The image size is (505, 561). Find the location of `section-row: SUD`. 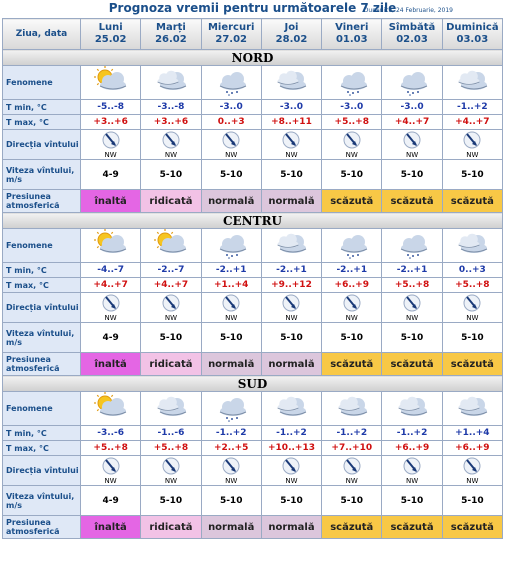

section-row: SUD is located at coordinates (252, 383).